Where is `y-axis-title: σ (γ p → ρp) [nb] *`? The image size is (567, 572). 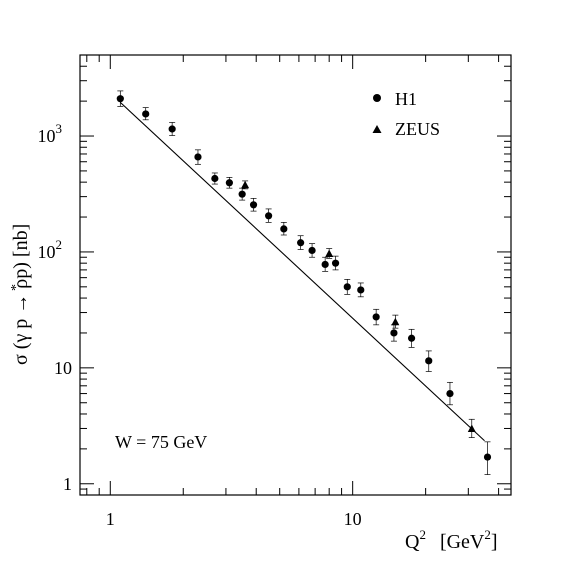 y-axis-title: σ (γ p → ρp) [nb] * is located at coordinates (20, 294).